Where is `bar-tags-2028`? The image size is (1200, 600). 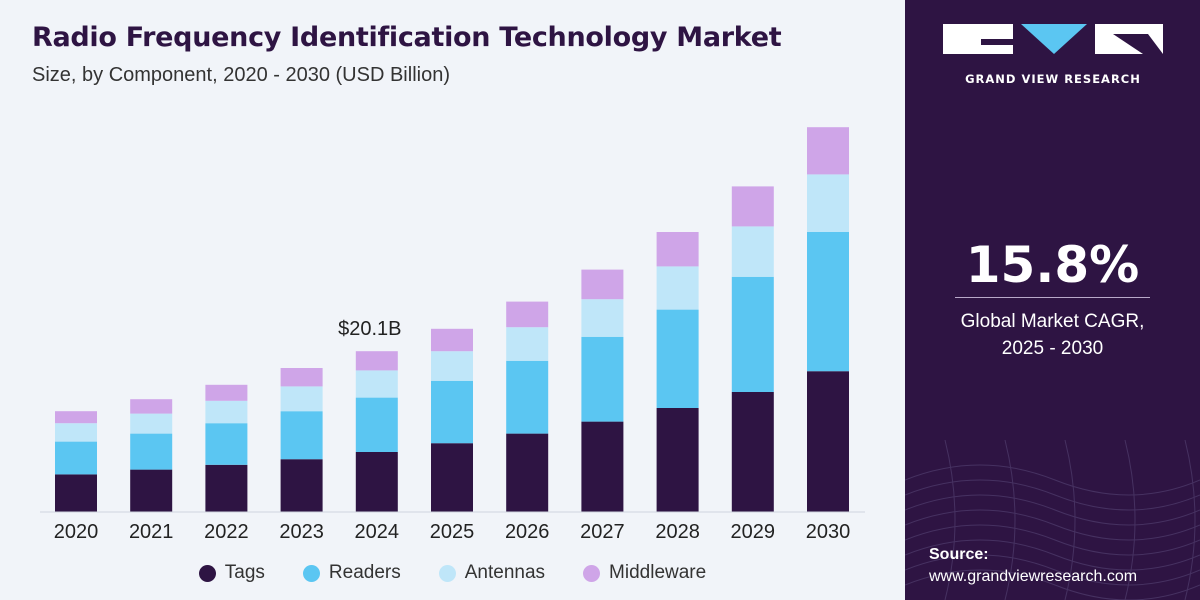 bar-tags-2028 is located at coordinates (677, 460).